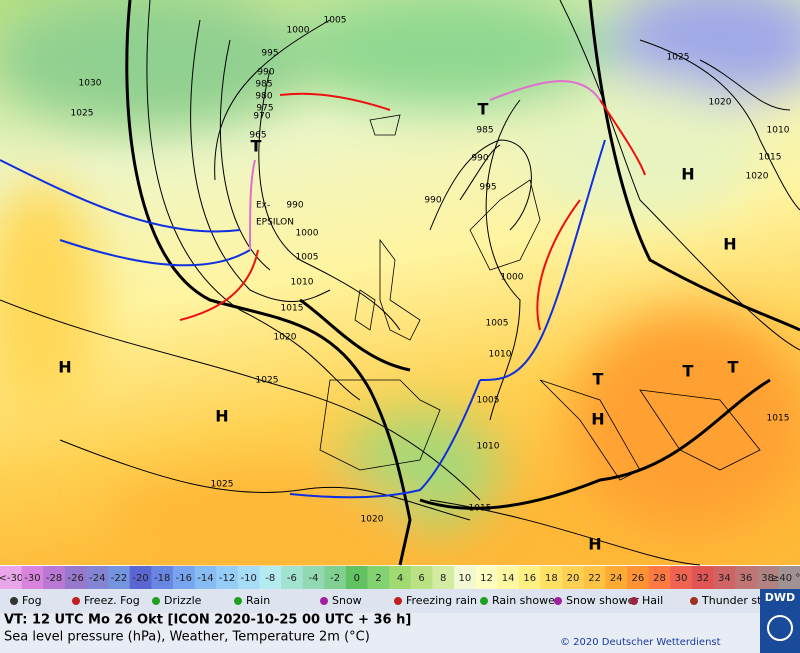 Image resolution: width=800 pixels, height=653 pixels. I want to click on storm-name: Ex-, so click(263, 206).